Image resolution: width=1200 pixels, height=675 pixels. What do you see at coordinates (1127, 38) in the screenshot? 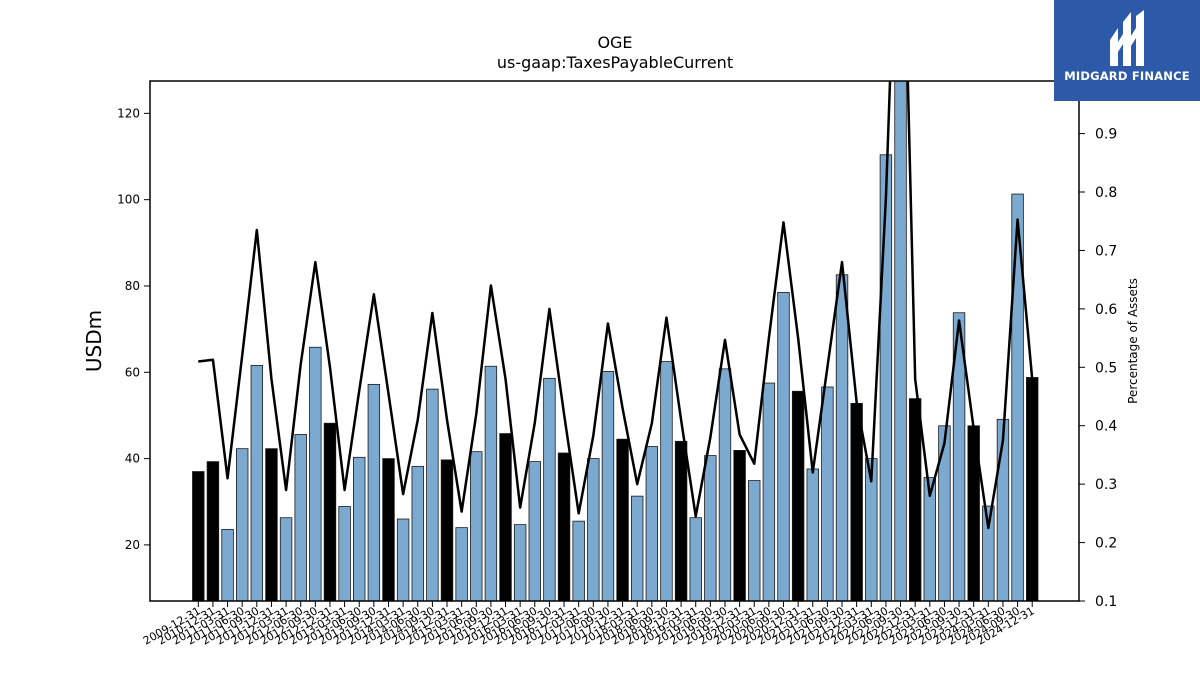
I see `midgard-logo-icon` at bounding box center [1127, 38].